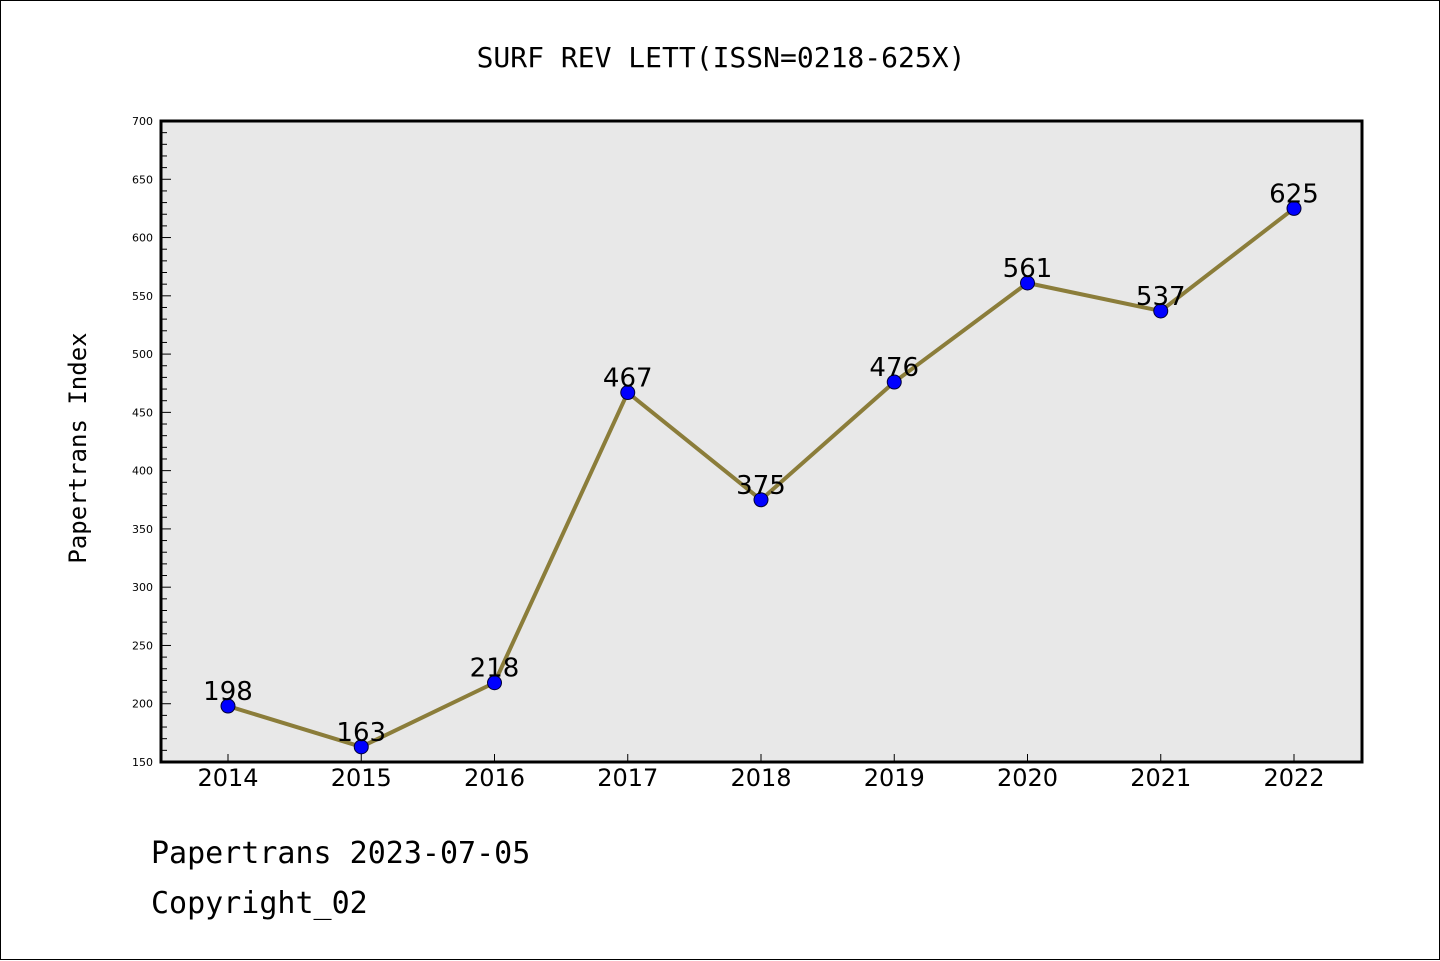  What do you see at coordinates (228, 692) in the screenshot?
I see `data-label: 198` at bounding box center [228, 692].